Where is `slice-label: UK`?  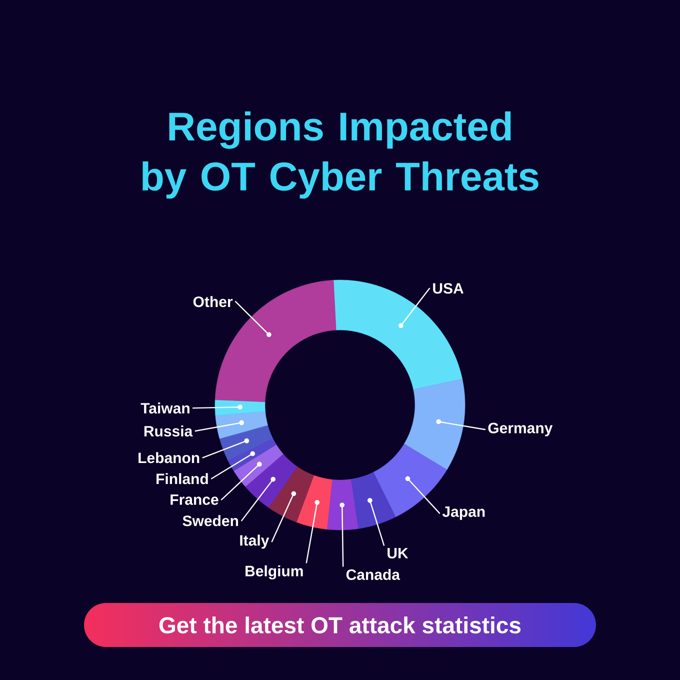 slice-label: UK is located at coordinates (398, 553).